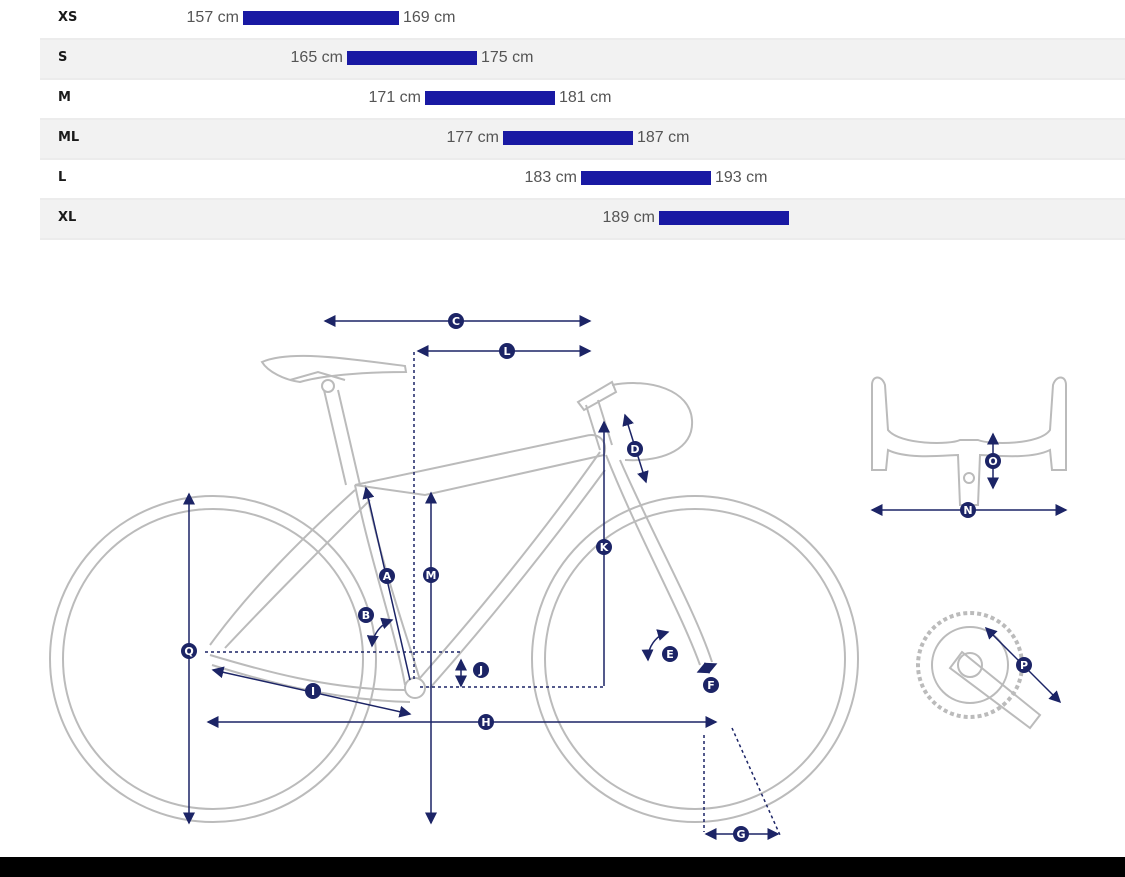 The width and height of the screenshot is (1125, 877). What do you see at coordinates (969, 478) in the screenshot?
I see `stem-bolt` at bounding box center [969, 478].